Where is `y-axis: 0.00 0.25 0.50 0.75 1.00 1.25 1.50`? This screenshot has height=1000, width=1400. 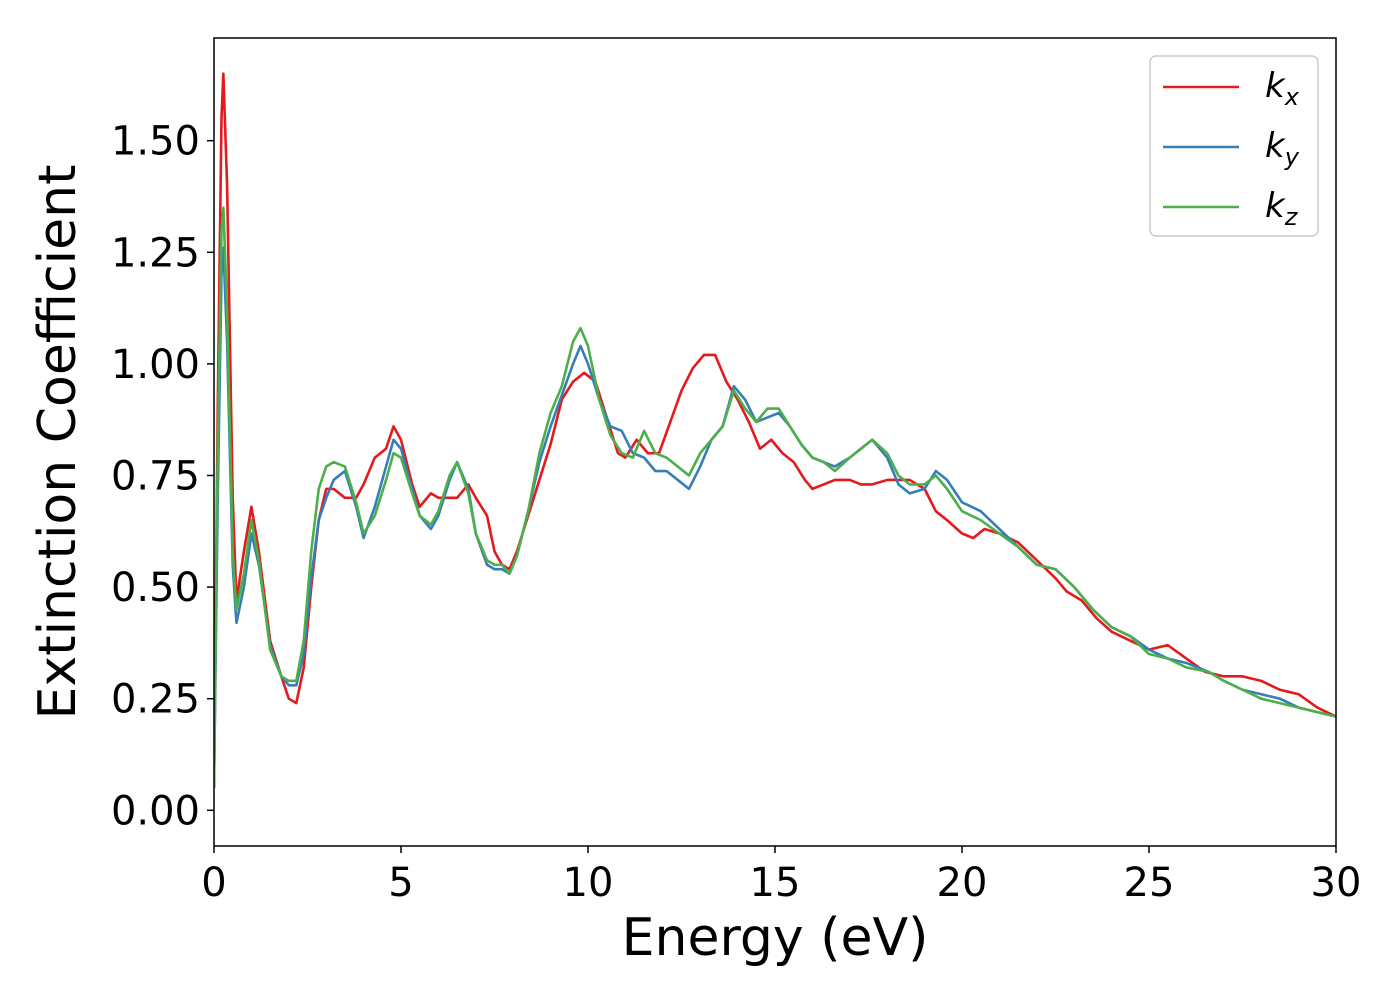 y-axis: 0.00 0.25 0.50 0.75 1.00 1.25 1.50 is located at coordinates (162, 476).